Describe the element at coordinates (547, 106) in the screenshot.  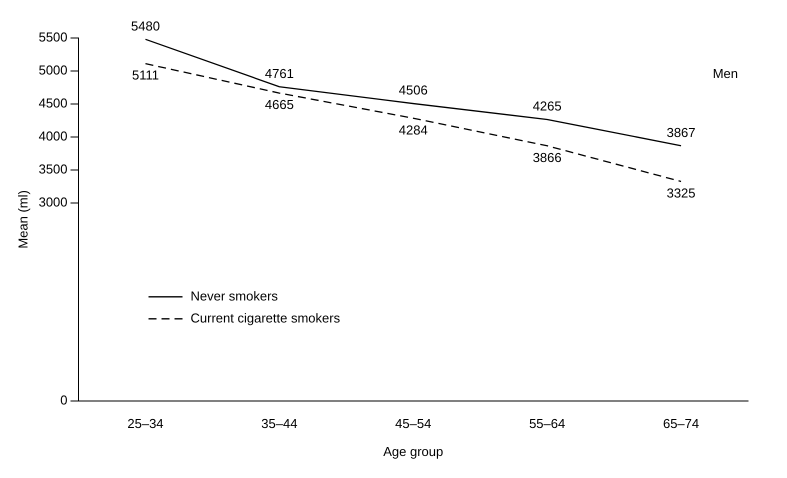
I see `data-label: 4265` at that location.